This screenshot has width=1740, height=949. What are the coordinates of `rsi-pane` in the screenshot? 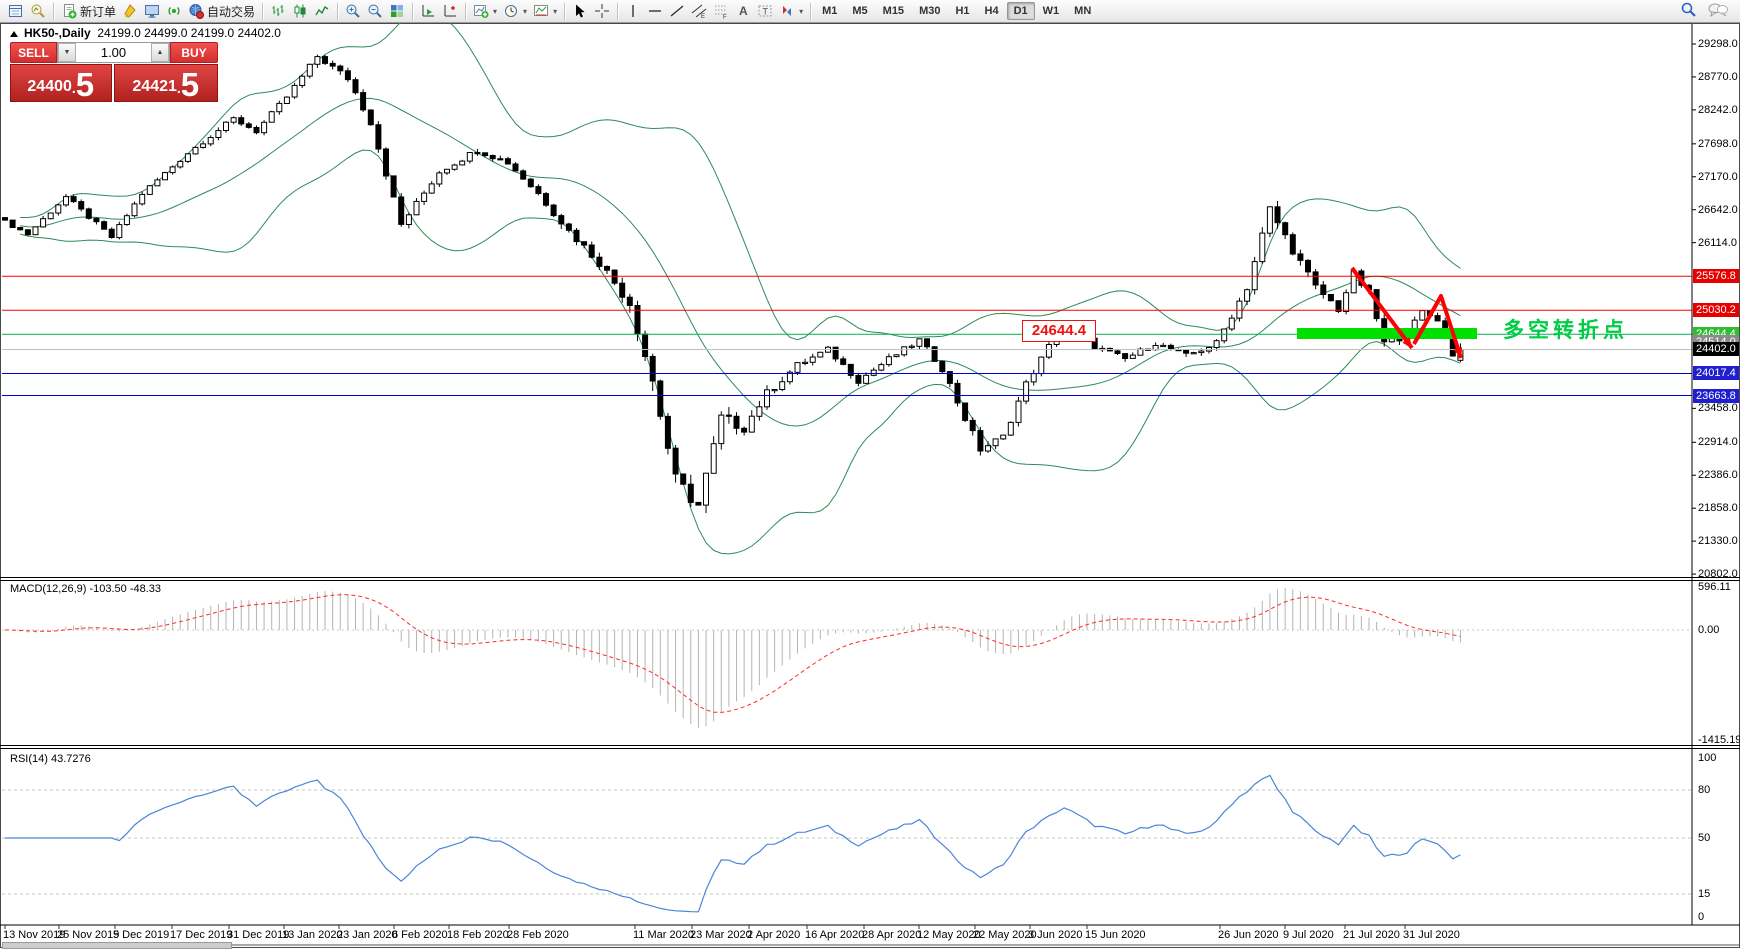 It's located at (847, 843).